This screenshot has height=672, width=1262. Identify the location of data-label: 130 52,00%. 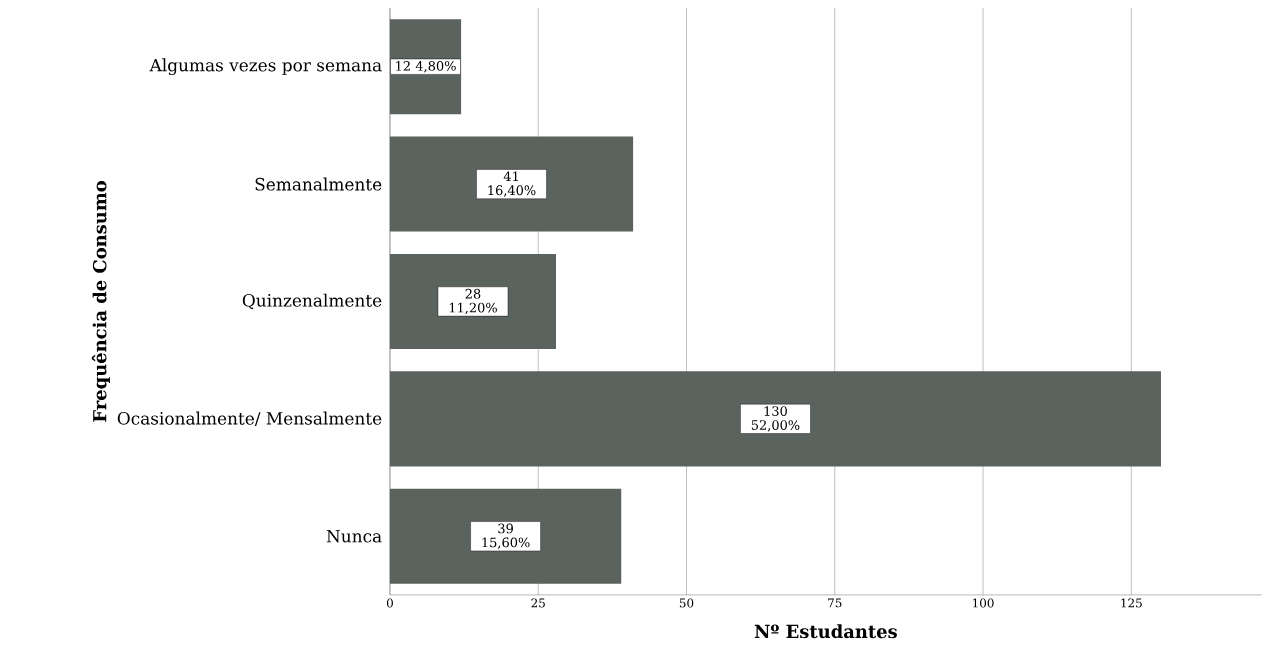
(775, 419).